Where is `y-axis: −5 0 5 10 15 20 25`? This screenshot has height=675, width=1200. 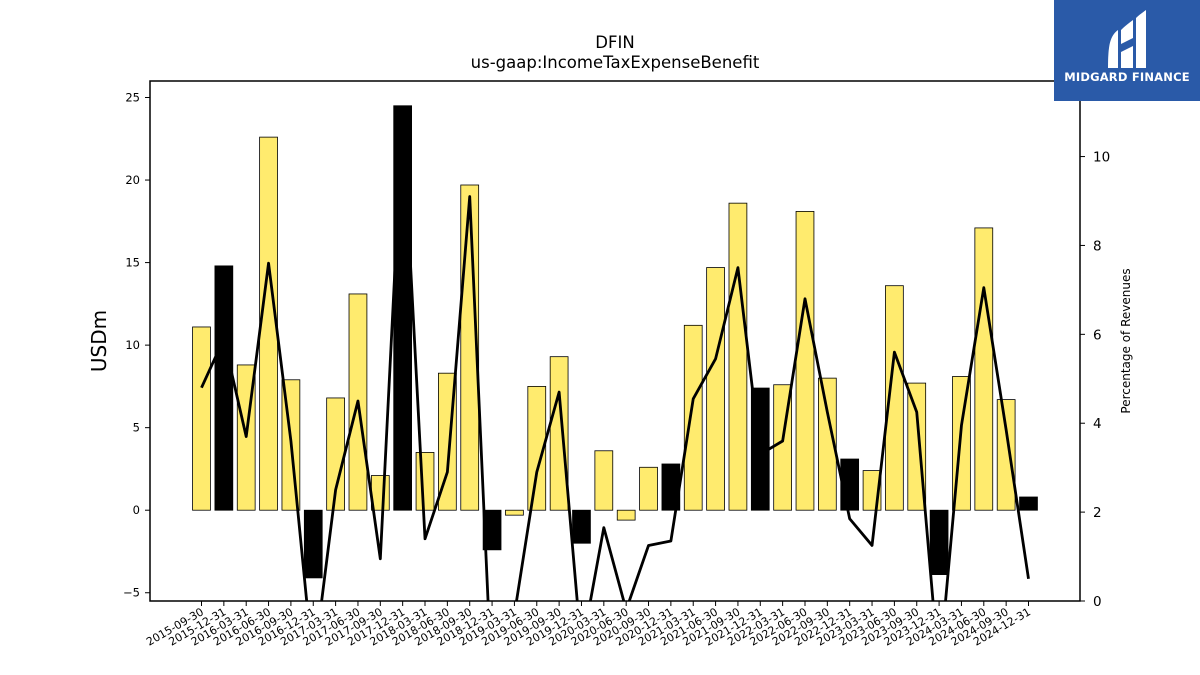
y-axis: −5 0 5 10 15 20 25 is located at coordinates (136, 345).